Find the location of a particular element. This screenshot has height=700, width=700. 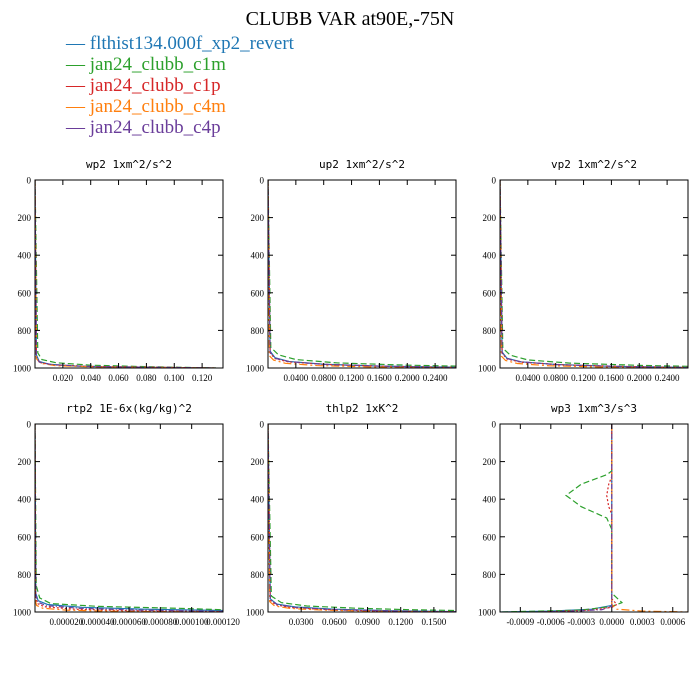

panel-title: wp2 1xm^2/s^2 is located at coordinates (129, 164).